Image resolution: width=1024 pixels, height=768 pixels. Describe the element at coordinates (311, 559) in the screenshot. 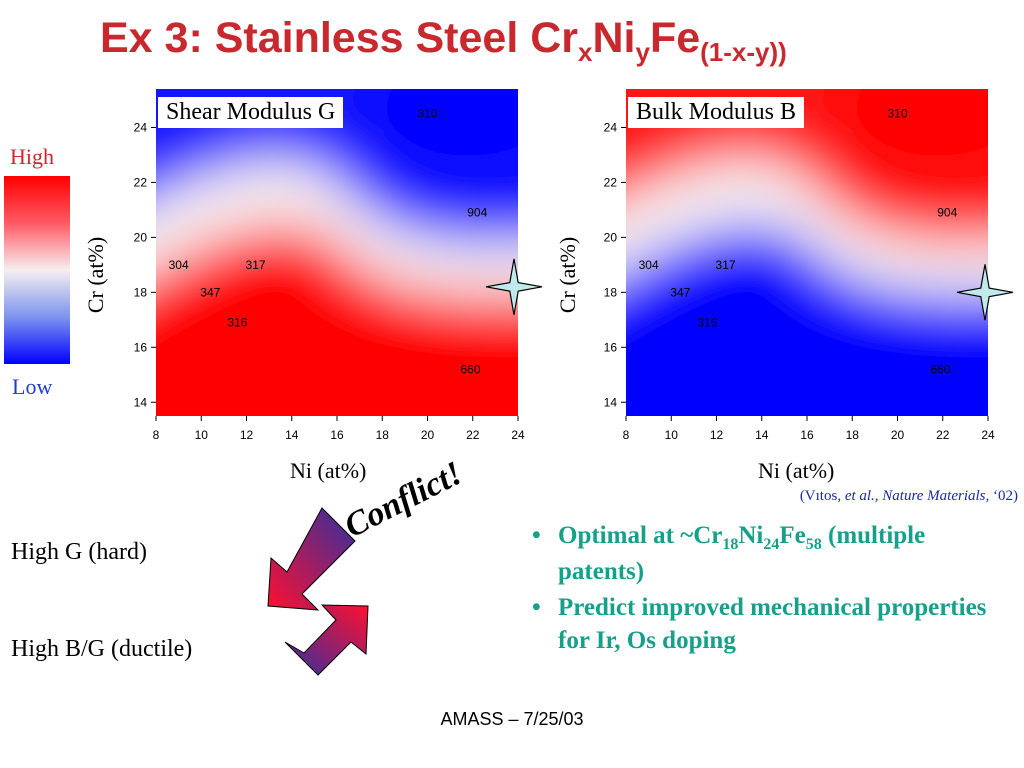

I see `arrow-up-left-icon` at that location.